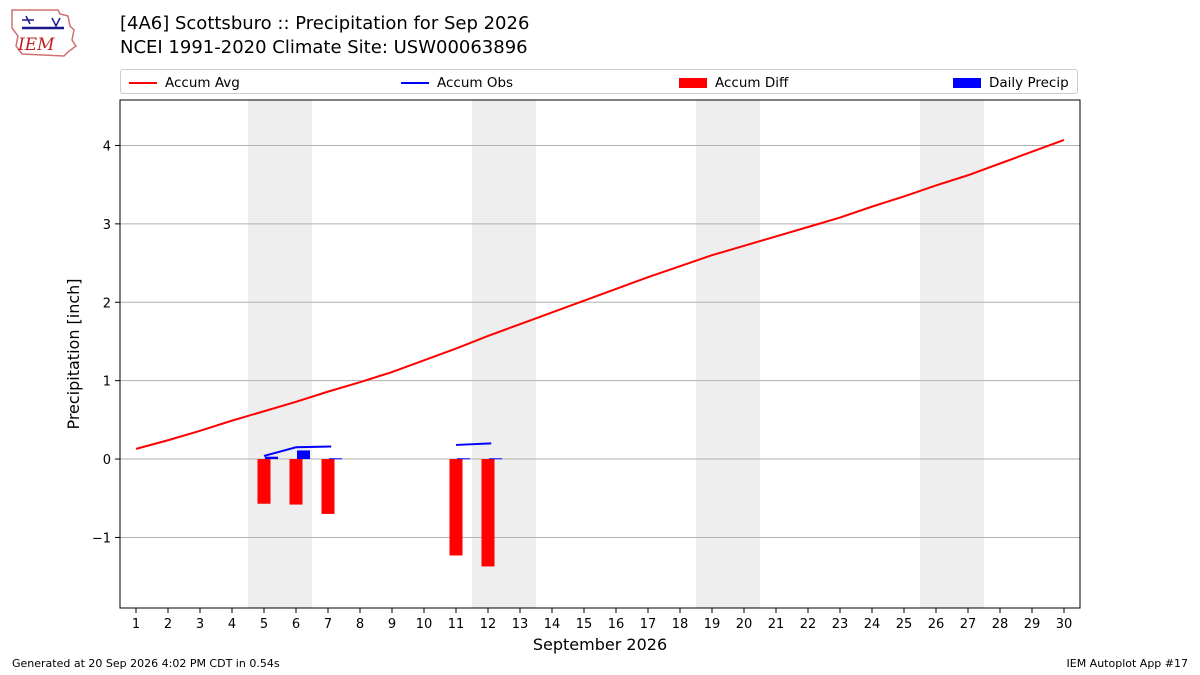 This screenshot has height=675, width=1200. What do you see at coordinates (712, 624) in the screenshot?
I see `x-tick-label: 19` at bounding box center [712, 624].